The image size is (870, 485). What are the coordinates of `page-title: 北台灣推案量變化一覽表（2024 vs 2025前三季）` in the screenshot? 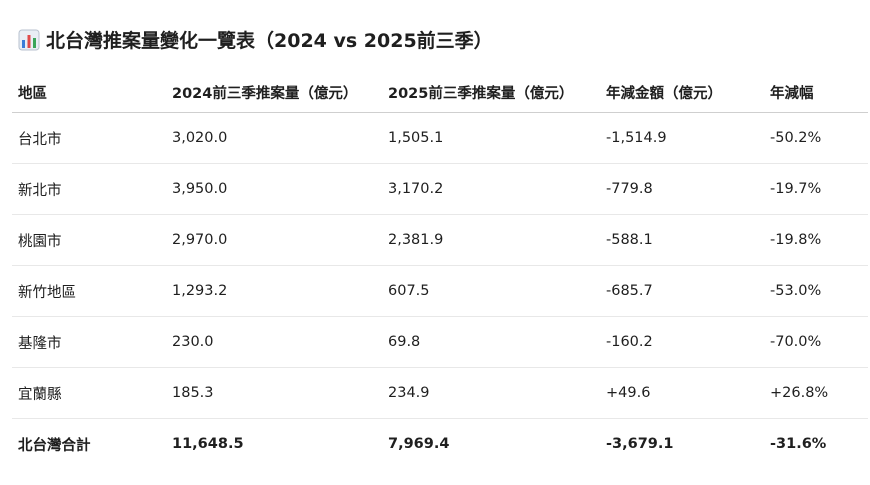 It's located at (269, 41).